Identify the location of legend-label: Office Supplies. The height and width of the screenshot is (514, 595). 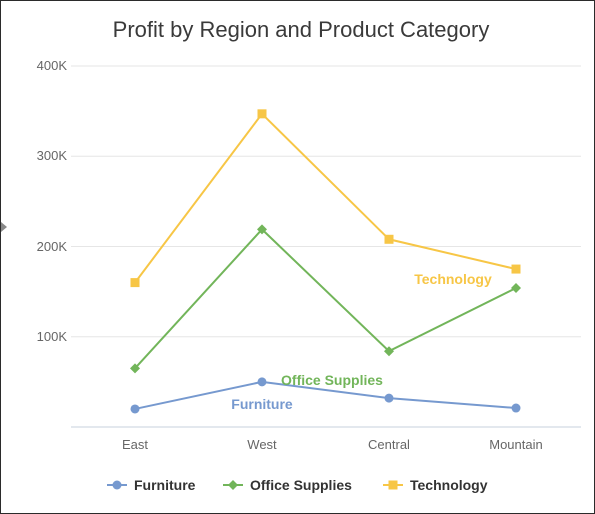
(301, 485).